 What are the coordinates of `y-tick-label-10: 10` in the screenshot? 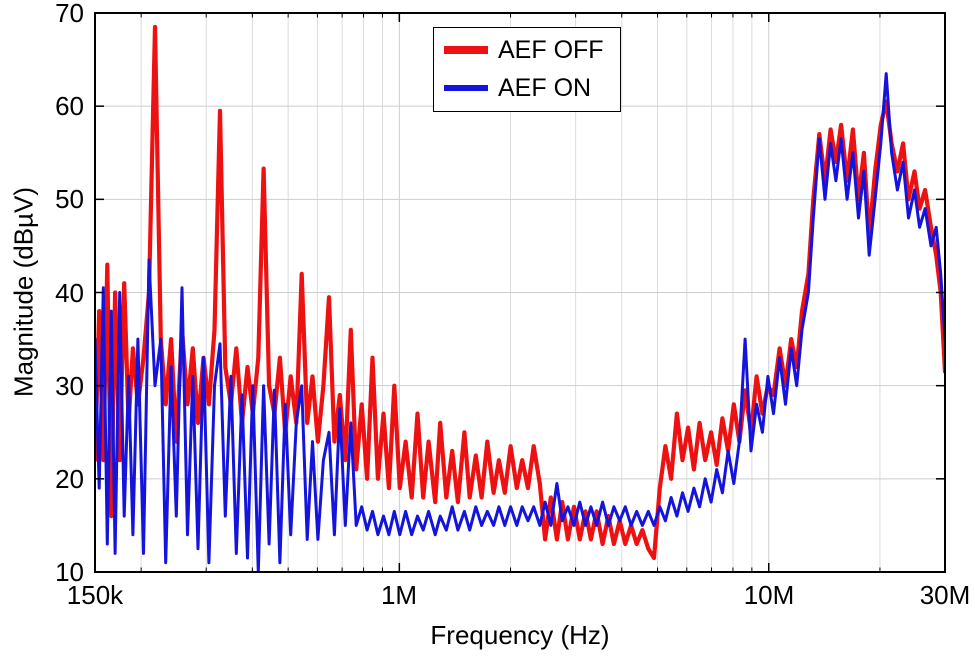 It's located at (69, 572).